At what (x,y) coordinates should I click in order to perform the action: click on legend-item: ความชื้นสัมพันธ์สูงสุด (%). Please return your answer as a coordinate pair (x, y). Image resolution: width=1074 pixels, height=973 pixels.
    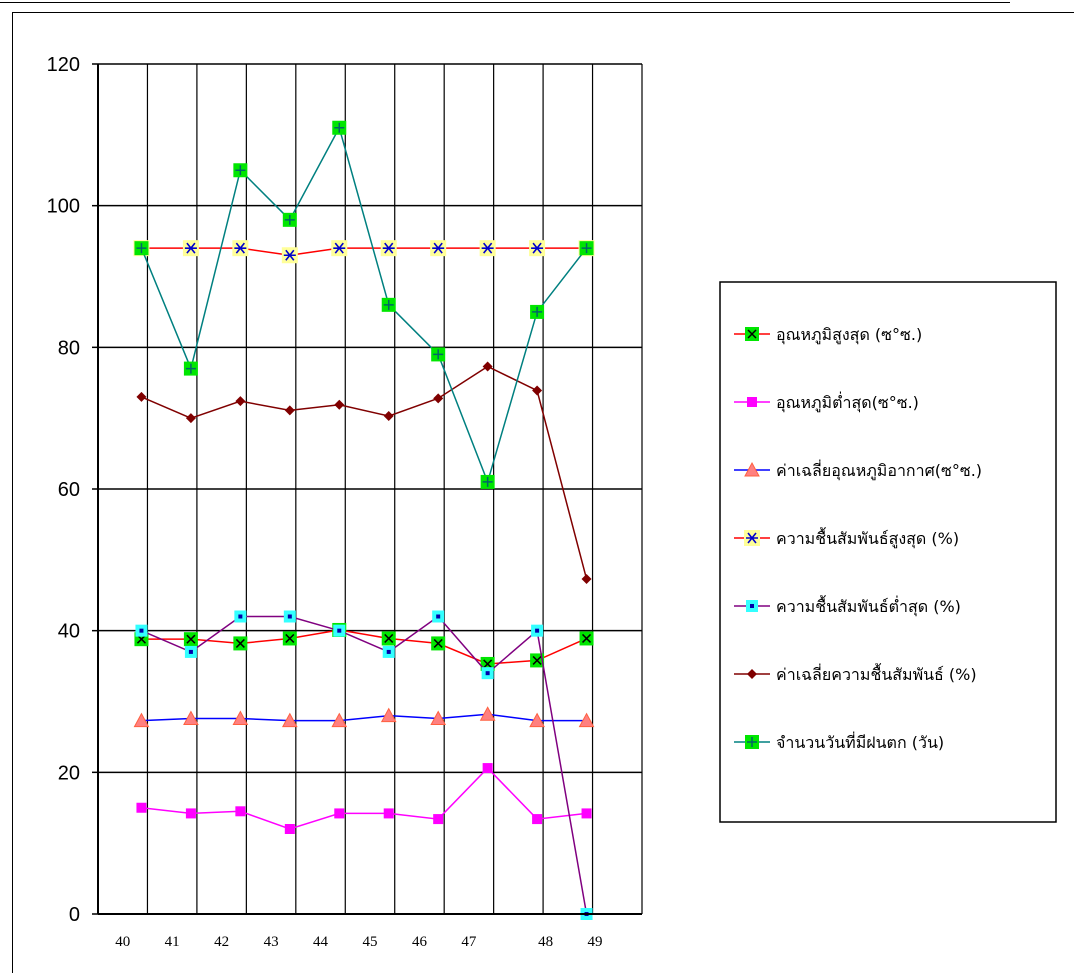
    Looking at the image, I should click on (846, 538).